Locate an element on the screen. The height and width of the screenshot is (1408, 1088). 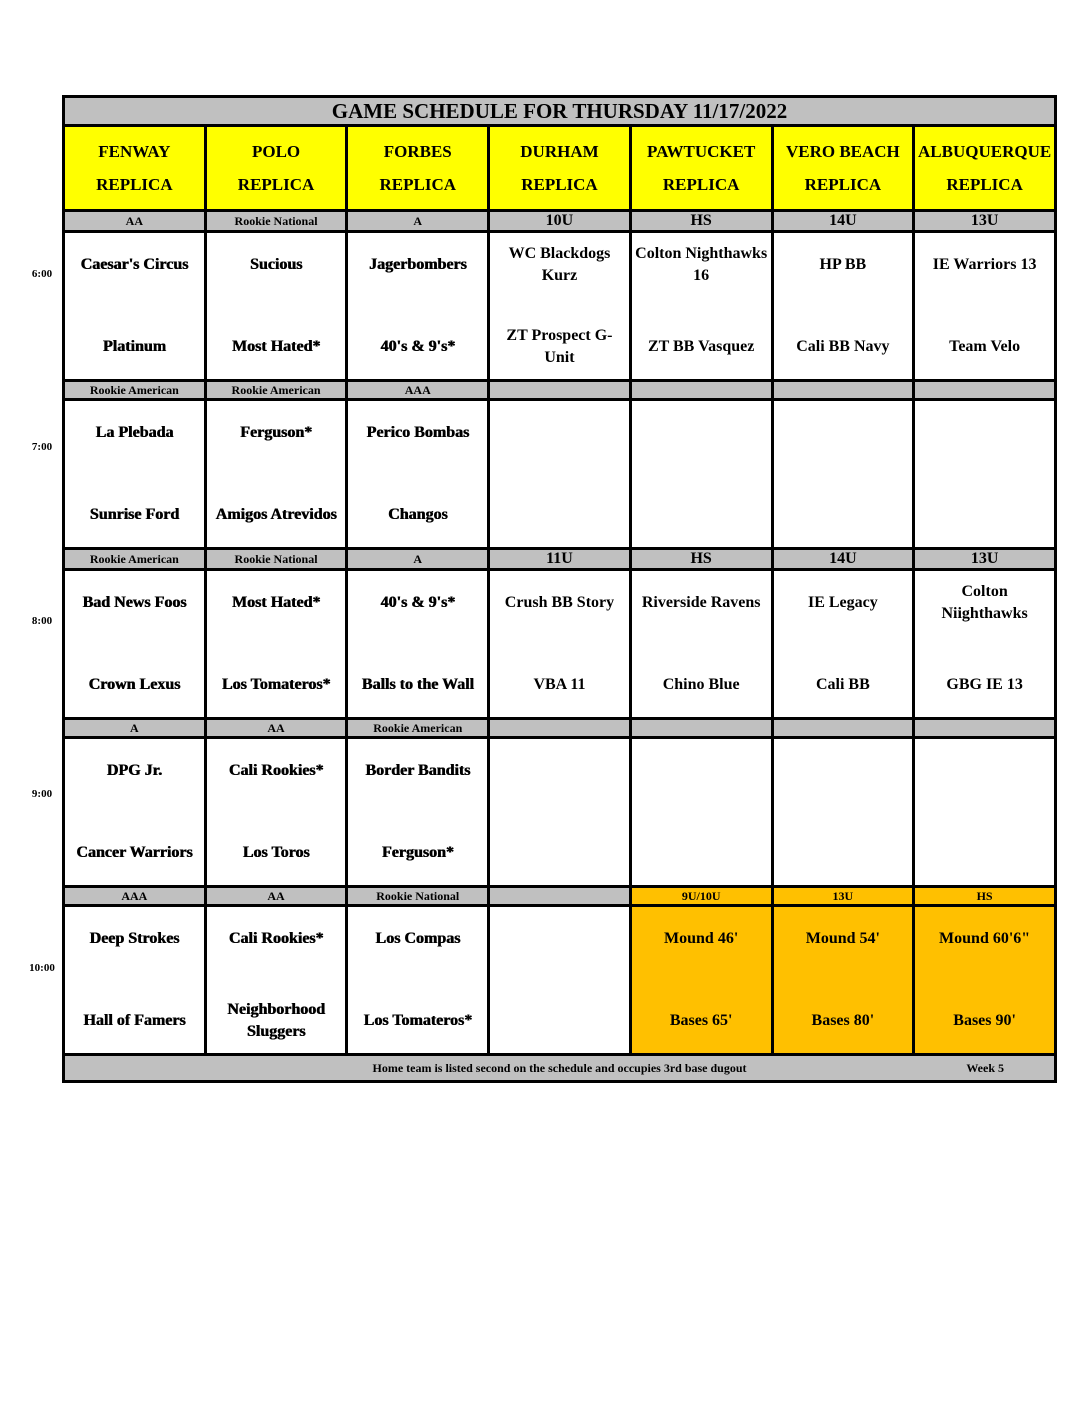
away-team: Border Bandits is located at coordinates (418, 770).